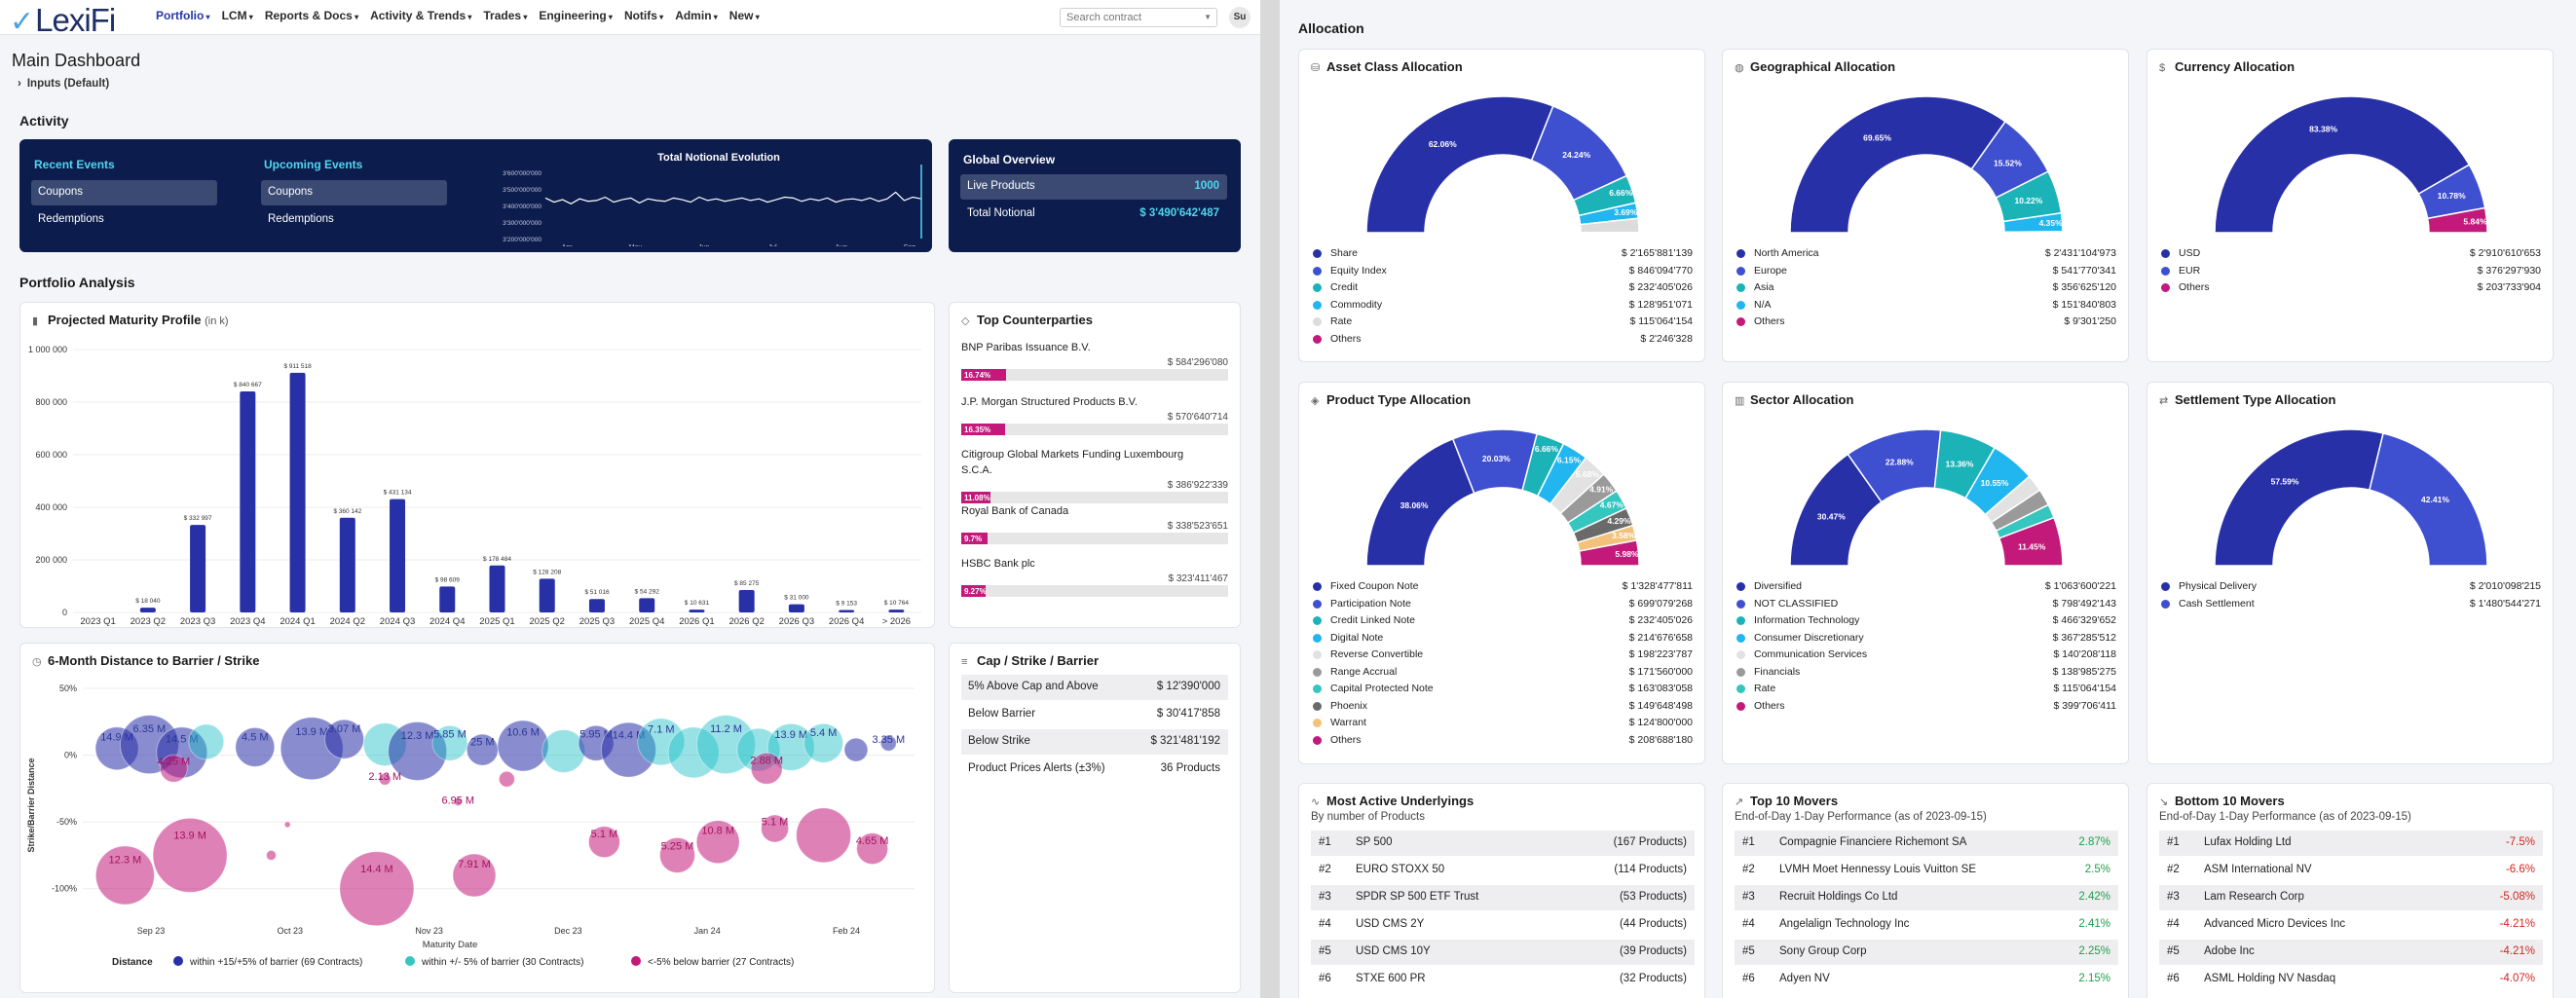 Image resolution: width=2576 pixels, height=998 pixels. I want to click on mover-row: #5 USD CMS 10Y (39 Products), so click(1503, 952).